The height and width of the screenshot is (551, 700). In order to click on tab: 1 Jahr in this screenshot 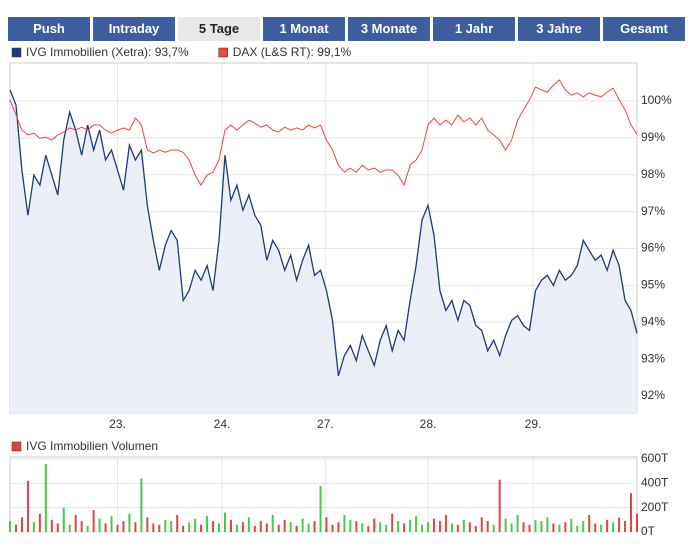, I will do `click(474, 29)`.